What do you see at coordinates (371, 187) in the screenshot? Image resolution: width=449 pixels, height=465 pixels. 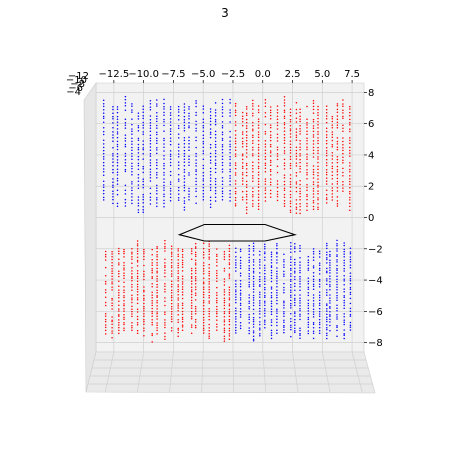 I see `z-tick-label: 2` at bounding box center [371, 187].